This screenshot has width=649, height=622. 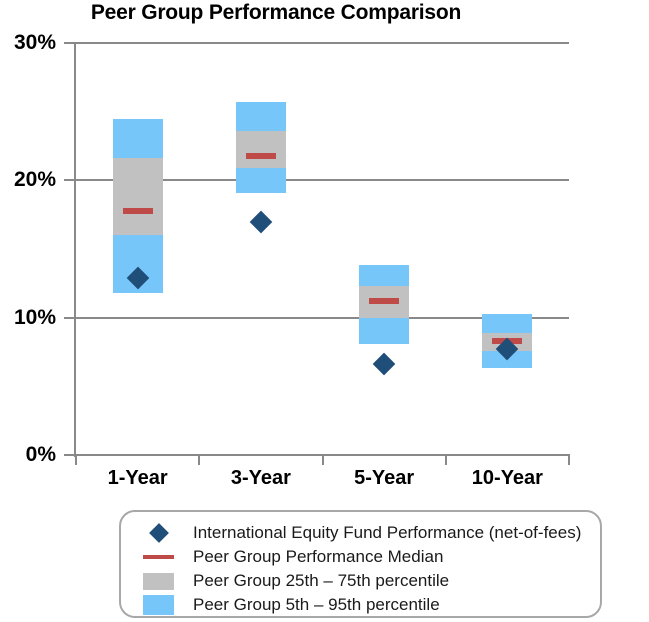 I want to click on chart-title: Peer Group Performance Comparison, so click(x=276, y=12).